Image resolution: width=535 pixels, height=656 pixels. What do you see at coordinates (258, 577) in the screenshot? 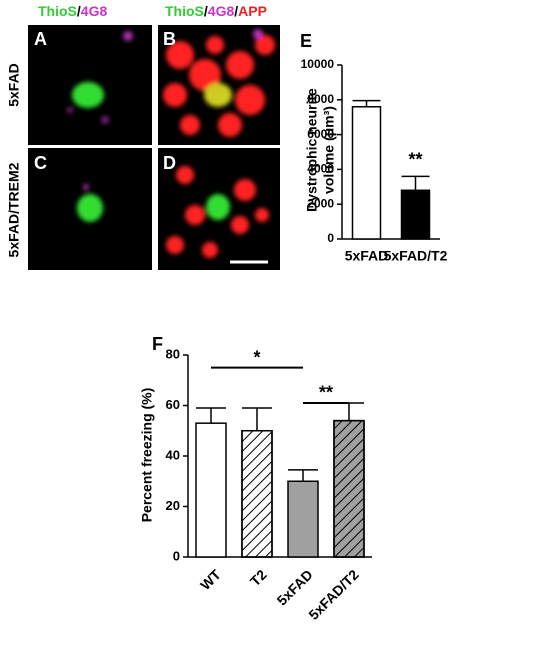
I see `x-tick-label: T2` at bounding box center [258, 577].